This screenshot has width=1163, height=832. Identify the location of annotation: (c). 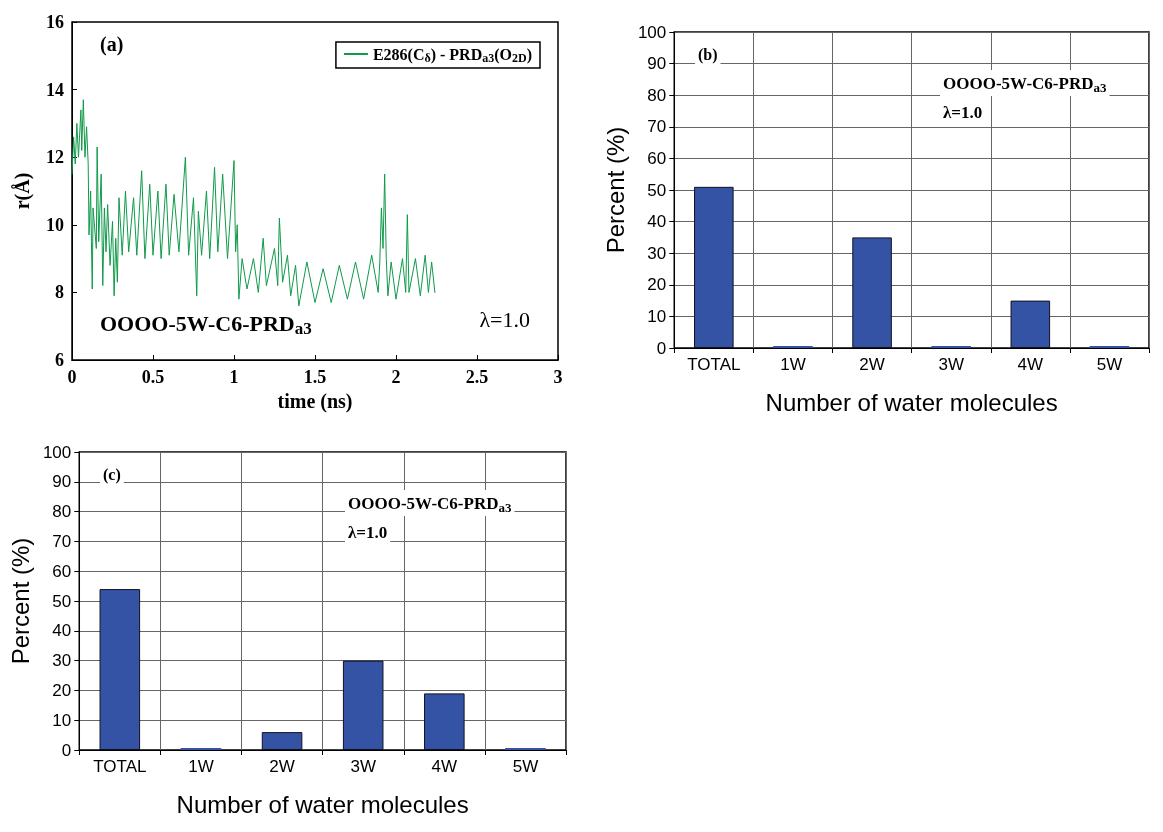
(112, 474).